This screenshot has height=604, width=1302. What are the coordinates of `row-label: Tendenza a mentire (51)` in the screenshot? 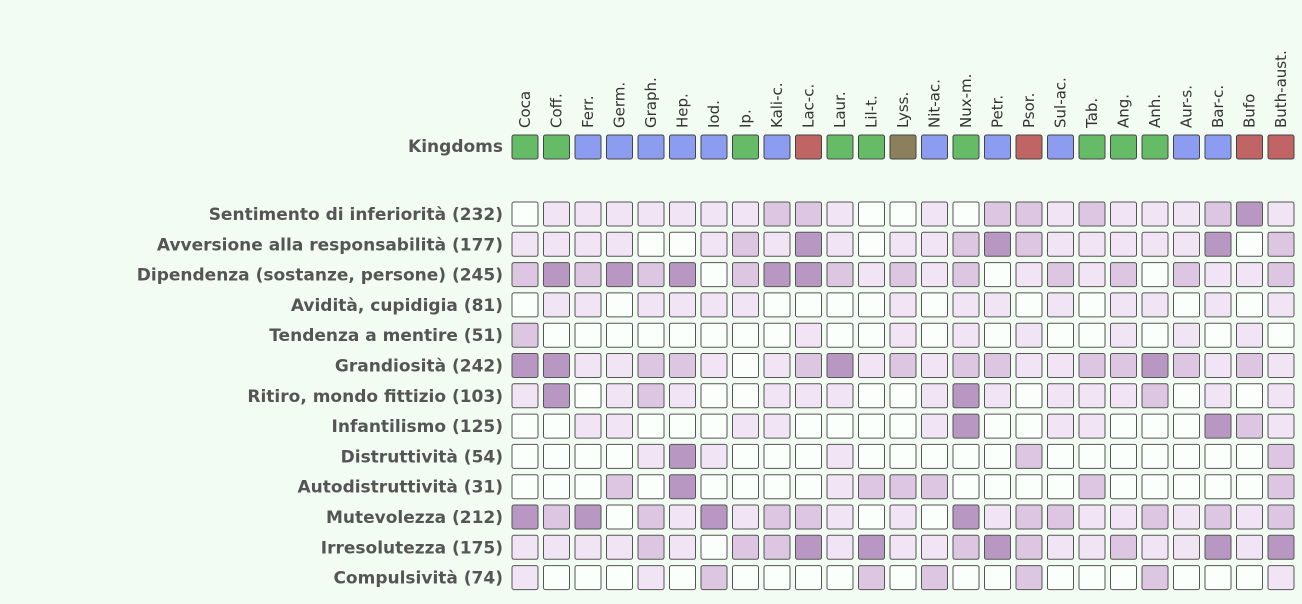 It's located at (386, 336).